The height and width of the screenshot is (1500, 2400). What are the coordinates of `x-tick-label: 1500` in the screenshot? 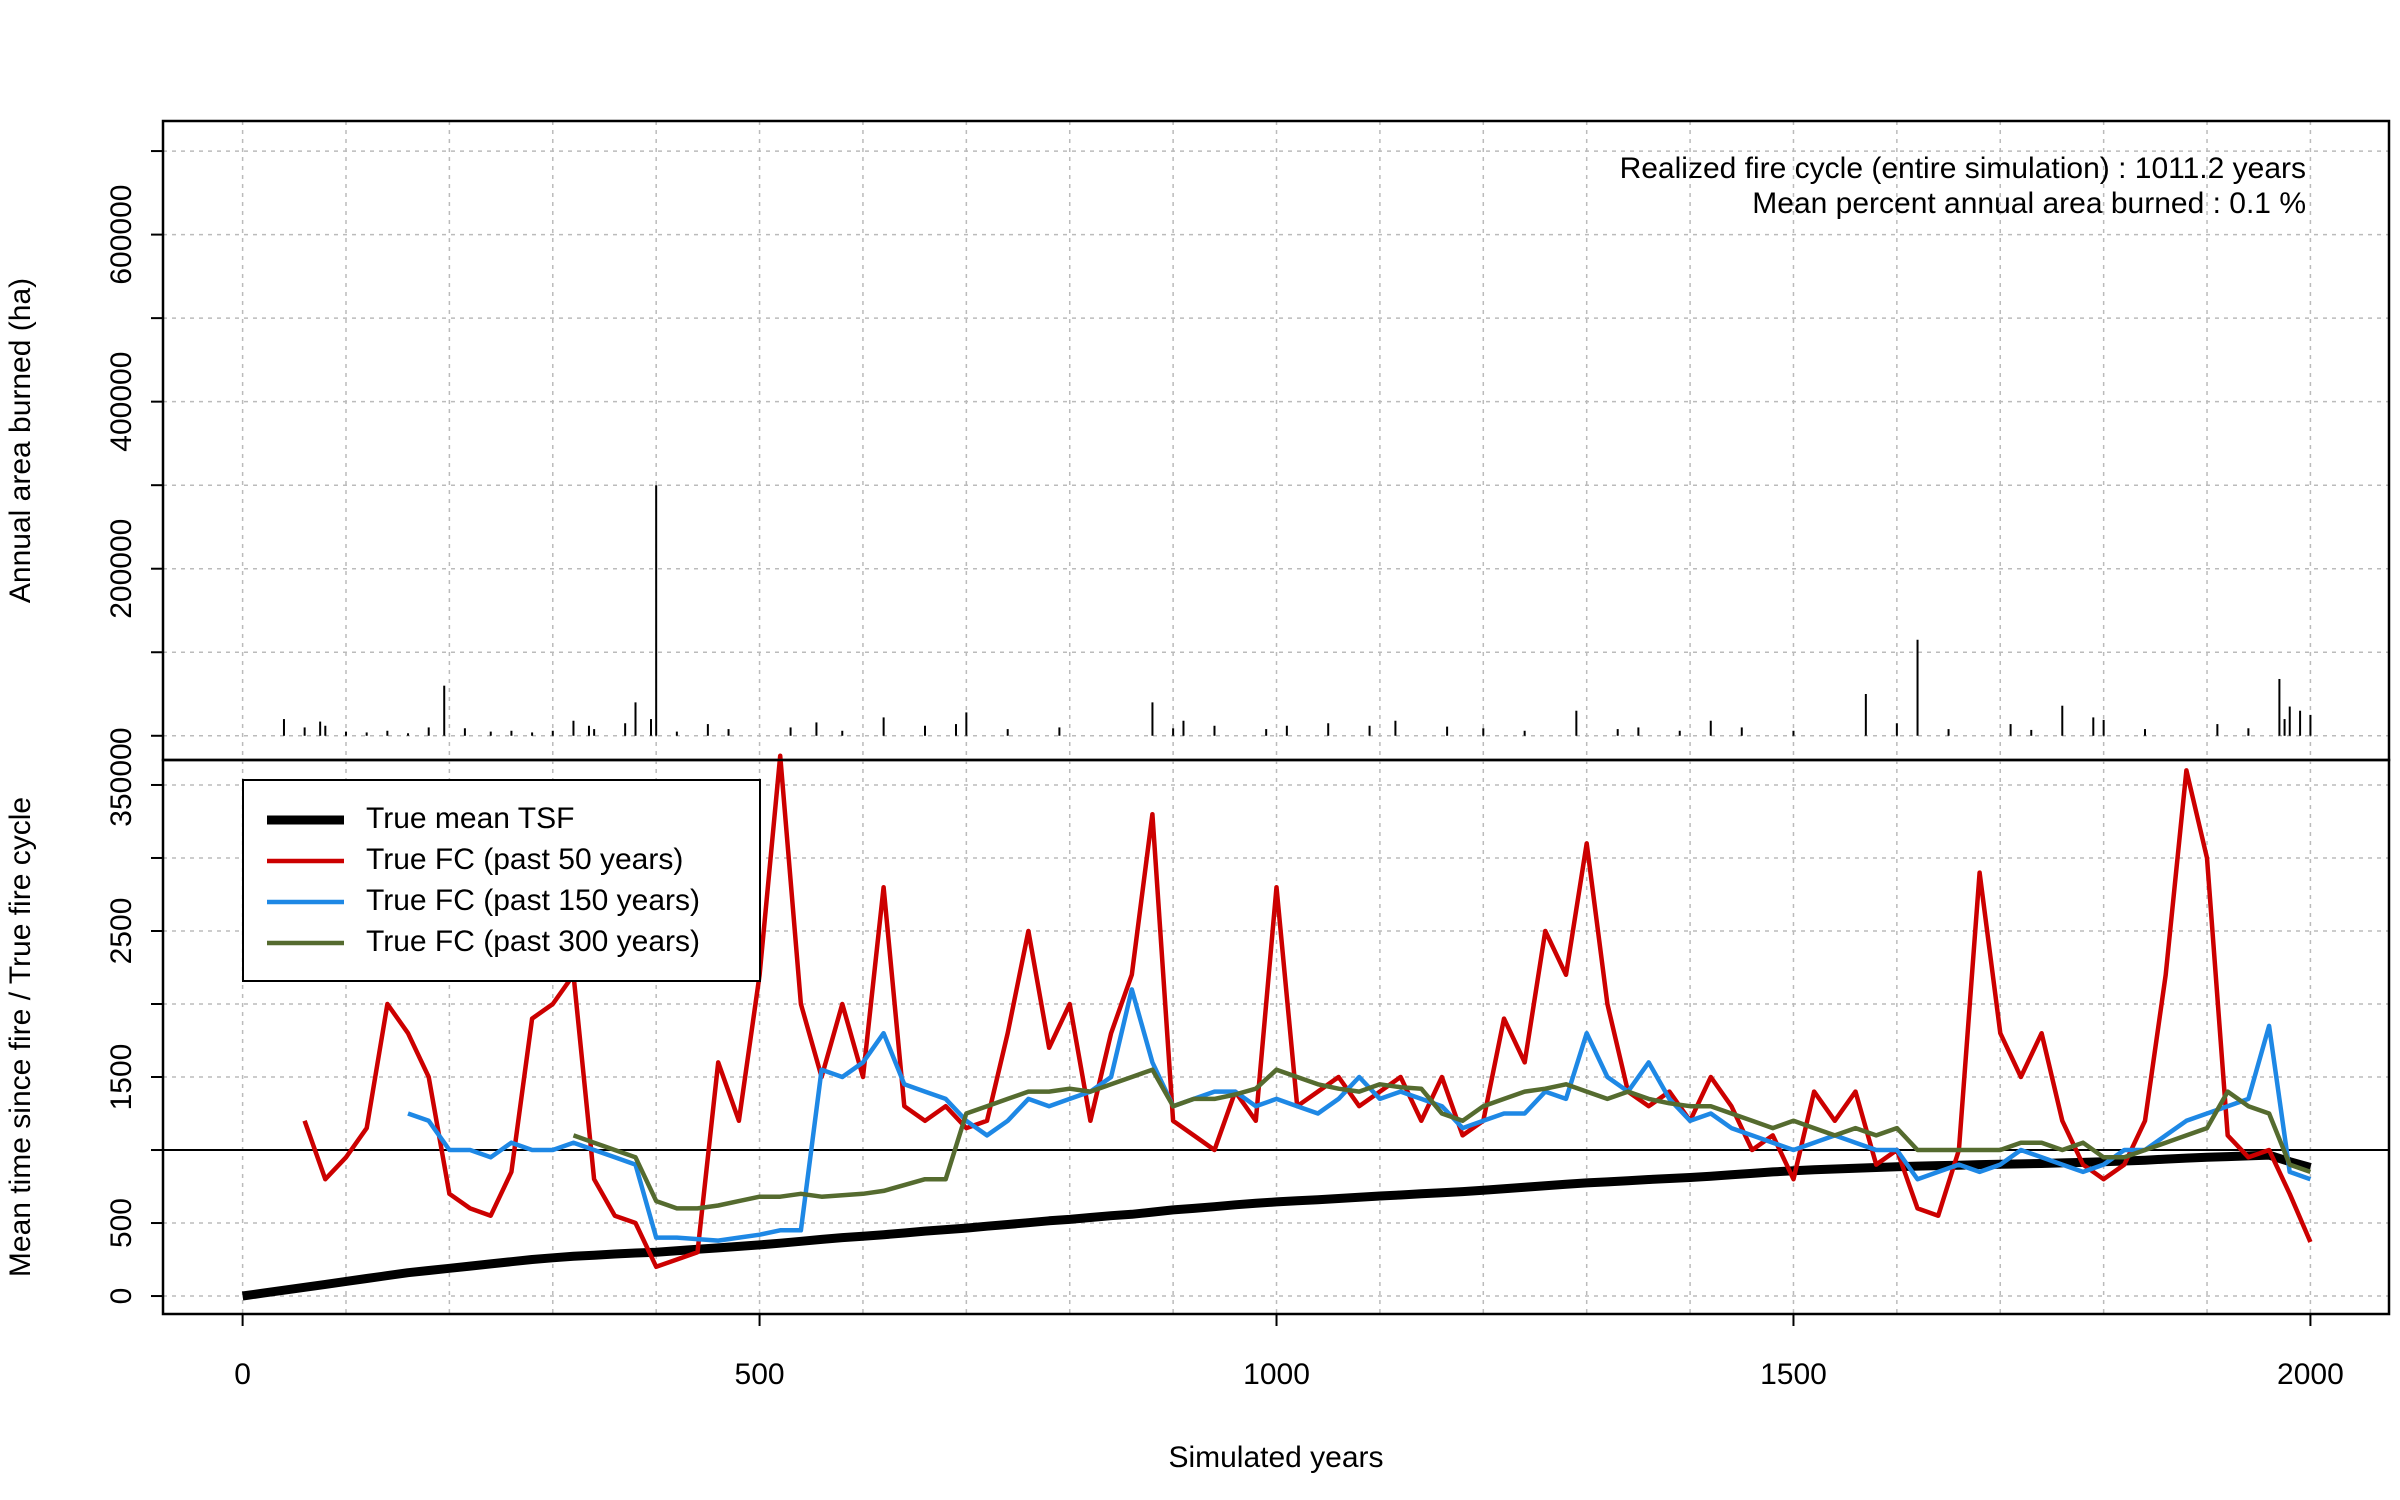 It's located at (1793, 1374).